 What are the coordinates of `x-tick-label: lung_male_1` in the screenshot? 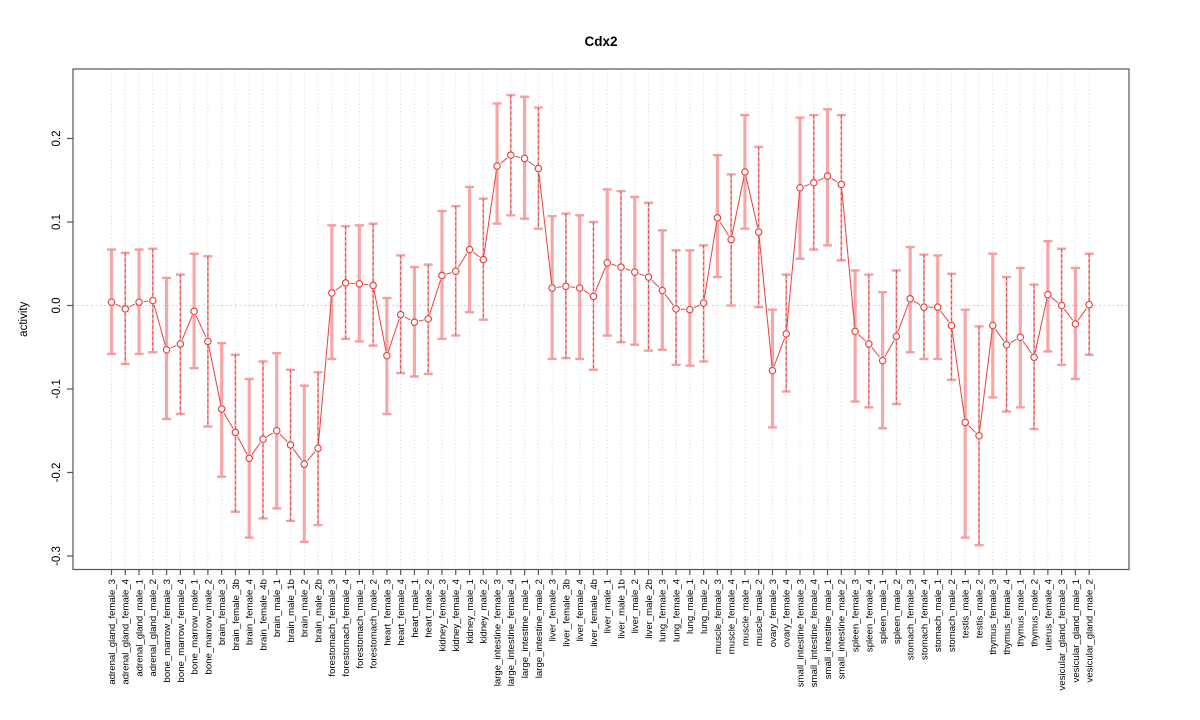 It's located at (690, 606).